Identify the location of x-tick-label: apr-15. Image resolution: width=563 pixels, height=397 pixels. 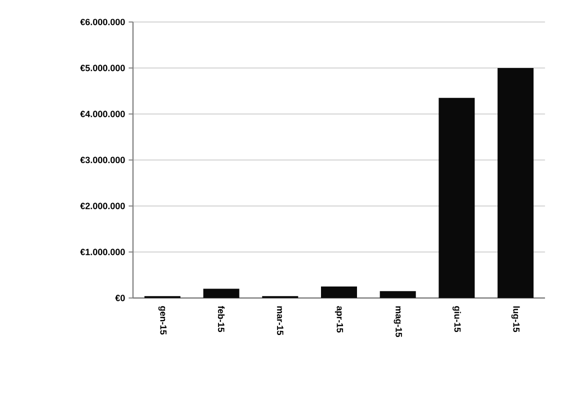
(339, 319).